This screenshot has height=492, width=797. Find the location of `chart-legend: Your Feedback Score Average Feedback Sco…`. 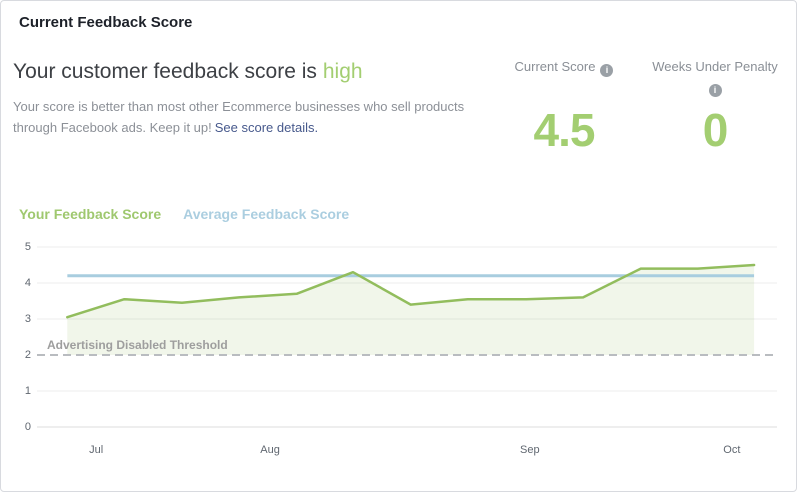

chart-legend: Your Feedback Score Average Feedback Sco… is located at coordinates (184, 214).